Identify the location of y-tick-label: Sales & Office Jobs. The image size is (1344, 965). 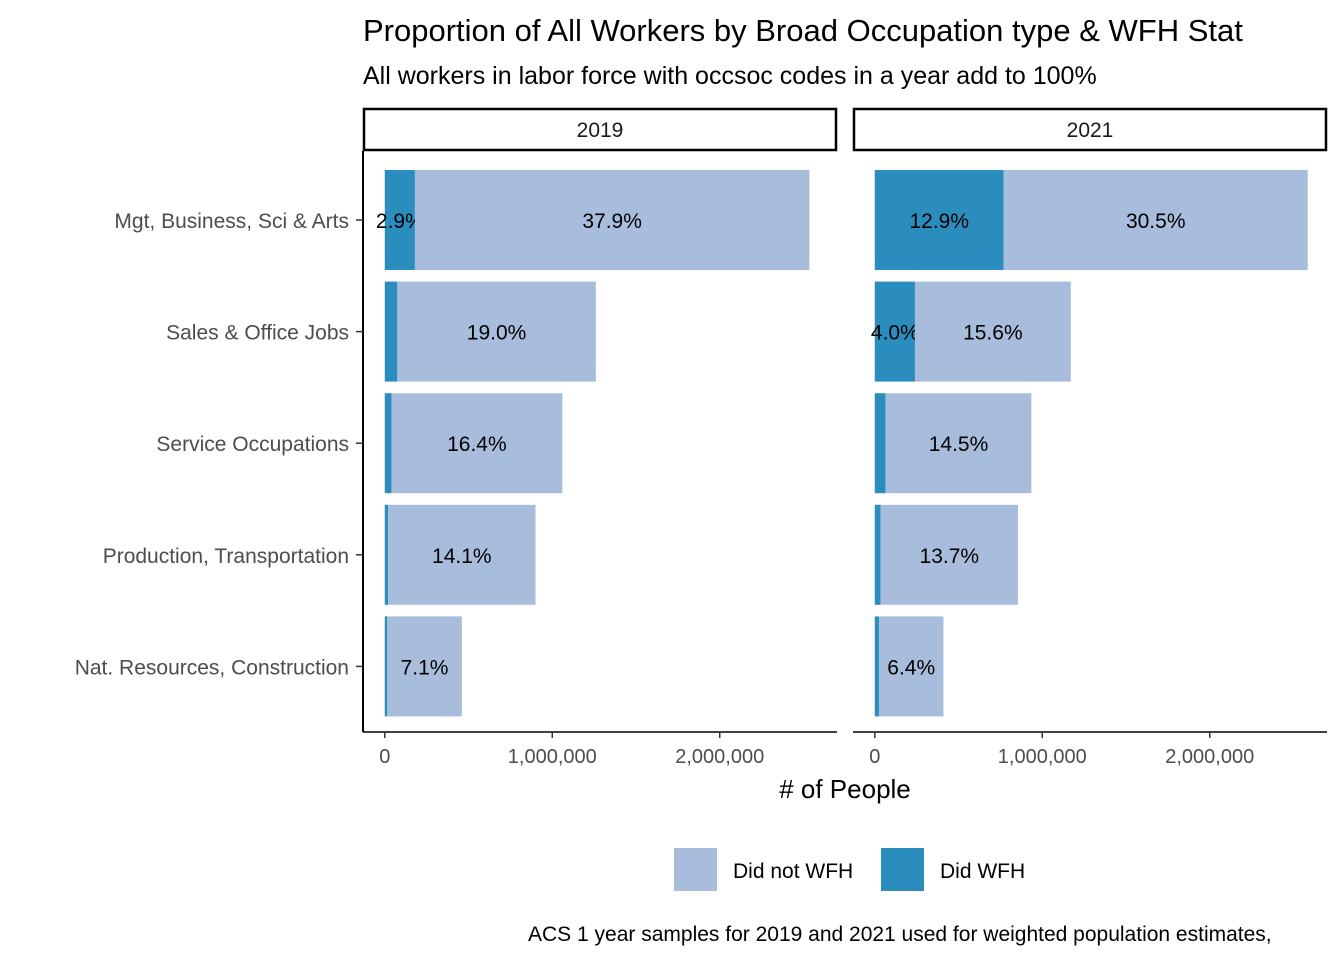
(257, 333).